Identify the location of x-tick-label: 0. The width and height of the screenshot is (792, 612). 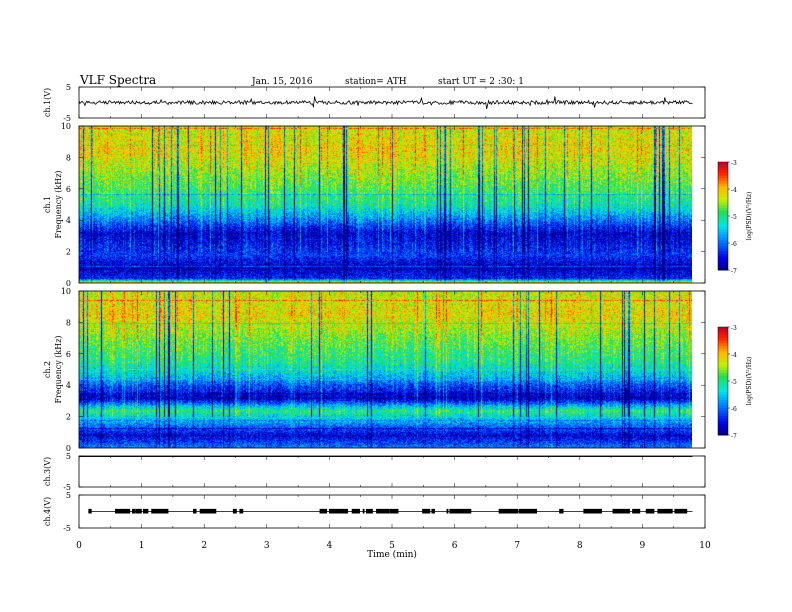
(79, 546).